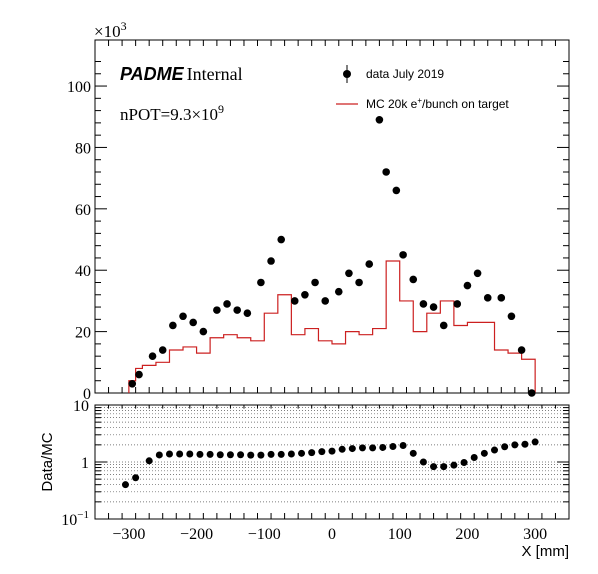 The height and width of the screenshot is (574, 598). I want to click on legend-mc-label: MC 20k e+/bunch on target, so click(437, 103).